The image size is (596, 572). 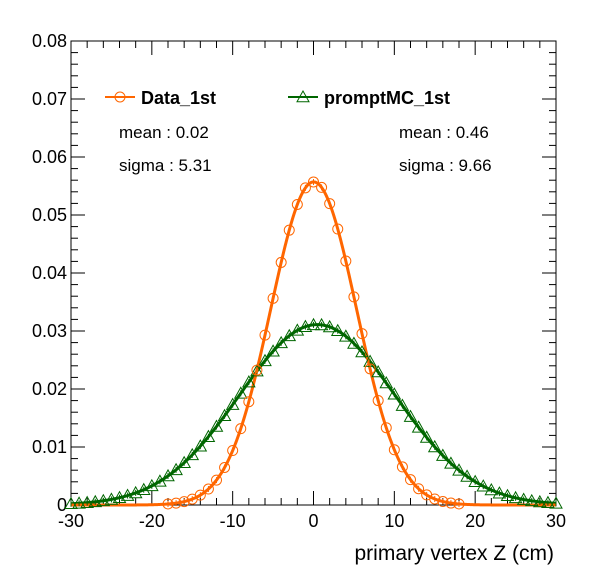 What do you see at coordinates (233, 521) in the screenshot?
I see `x-tick-label: -10` at bounding box center [233, 521].